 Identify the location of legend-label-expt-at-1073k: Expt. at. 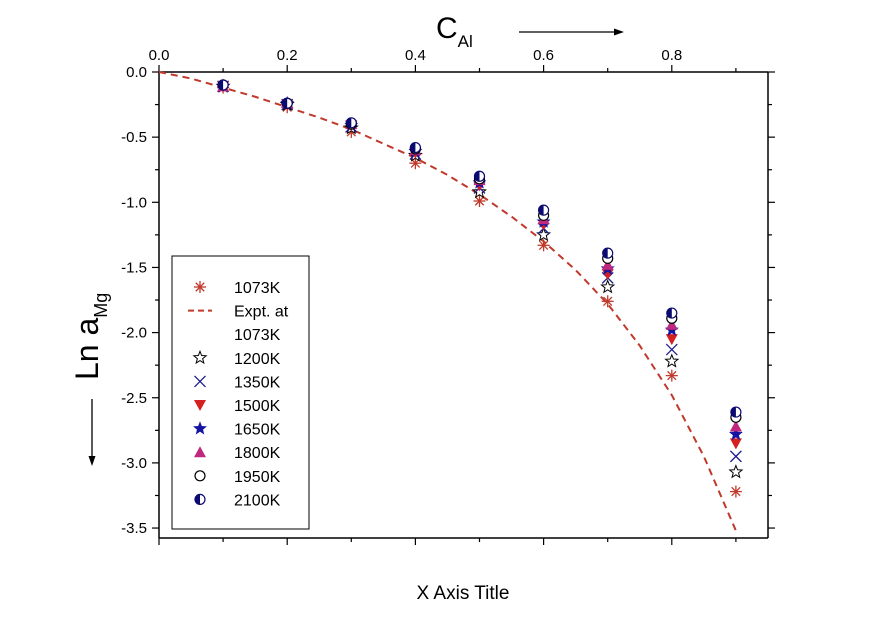
(261, 312).